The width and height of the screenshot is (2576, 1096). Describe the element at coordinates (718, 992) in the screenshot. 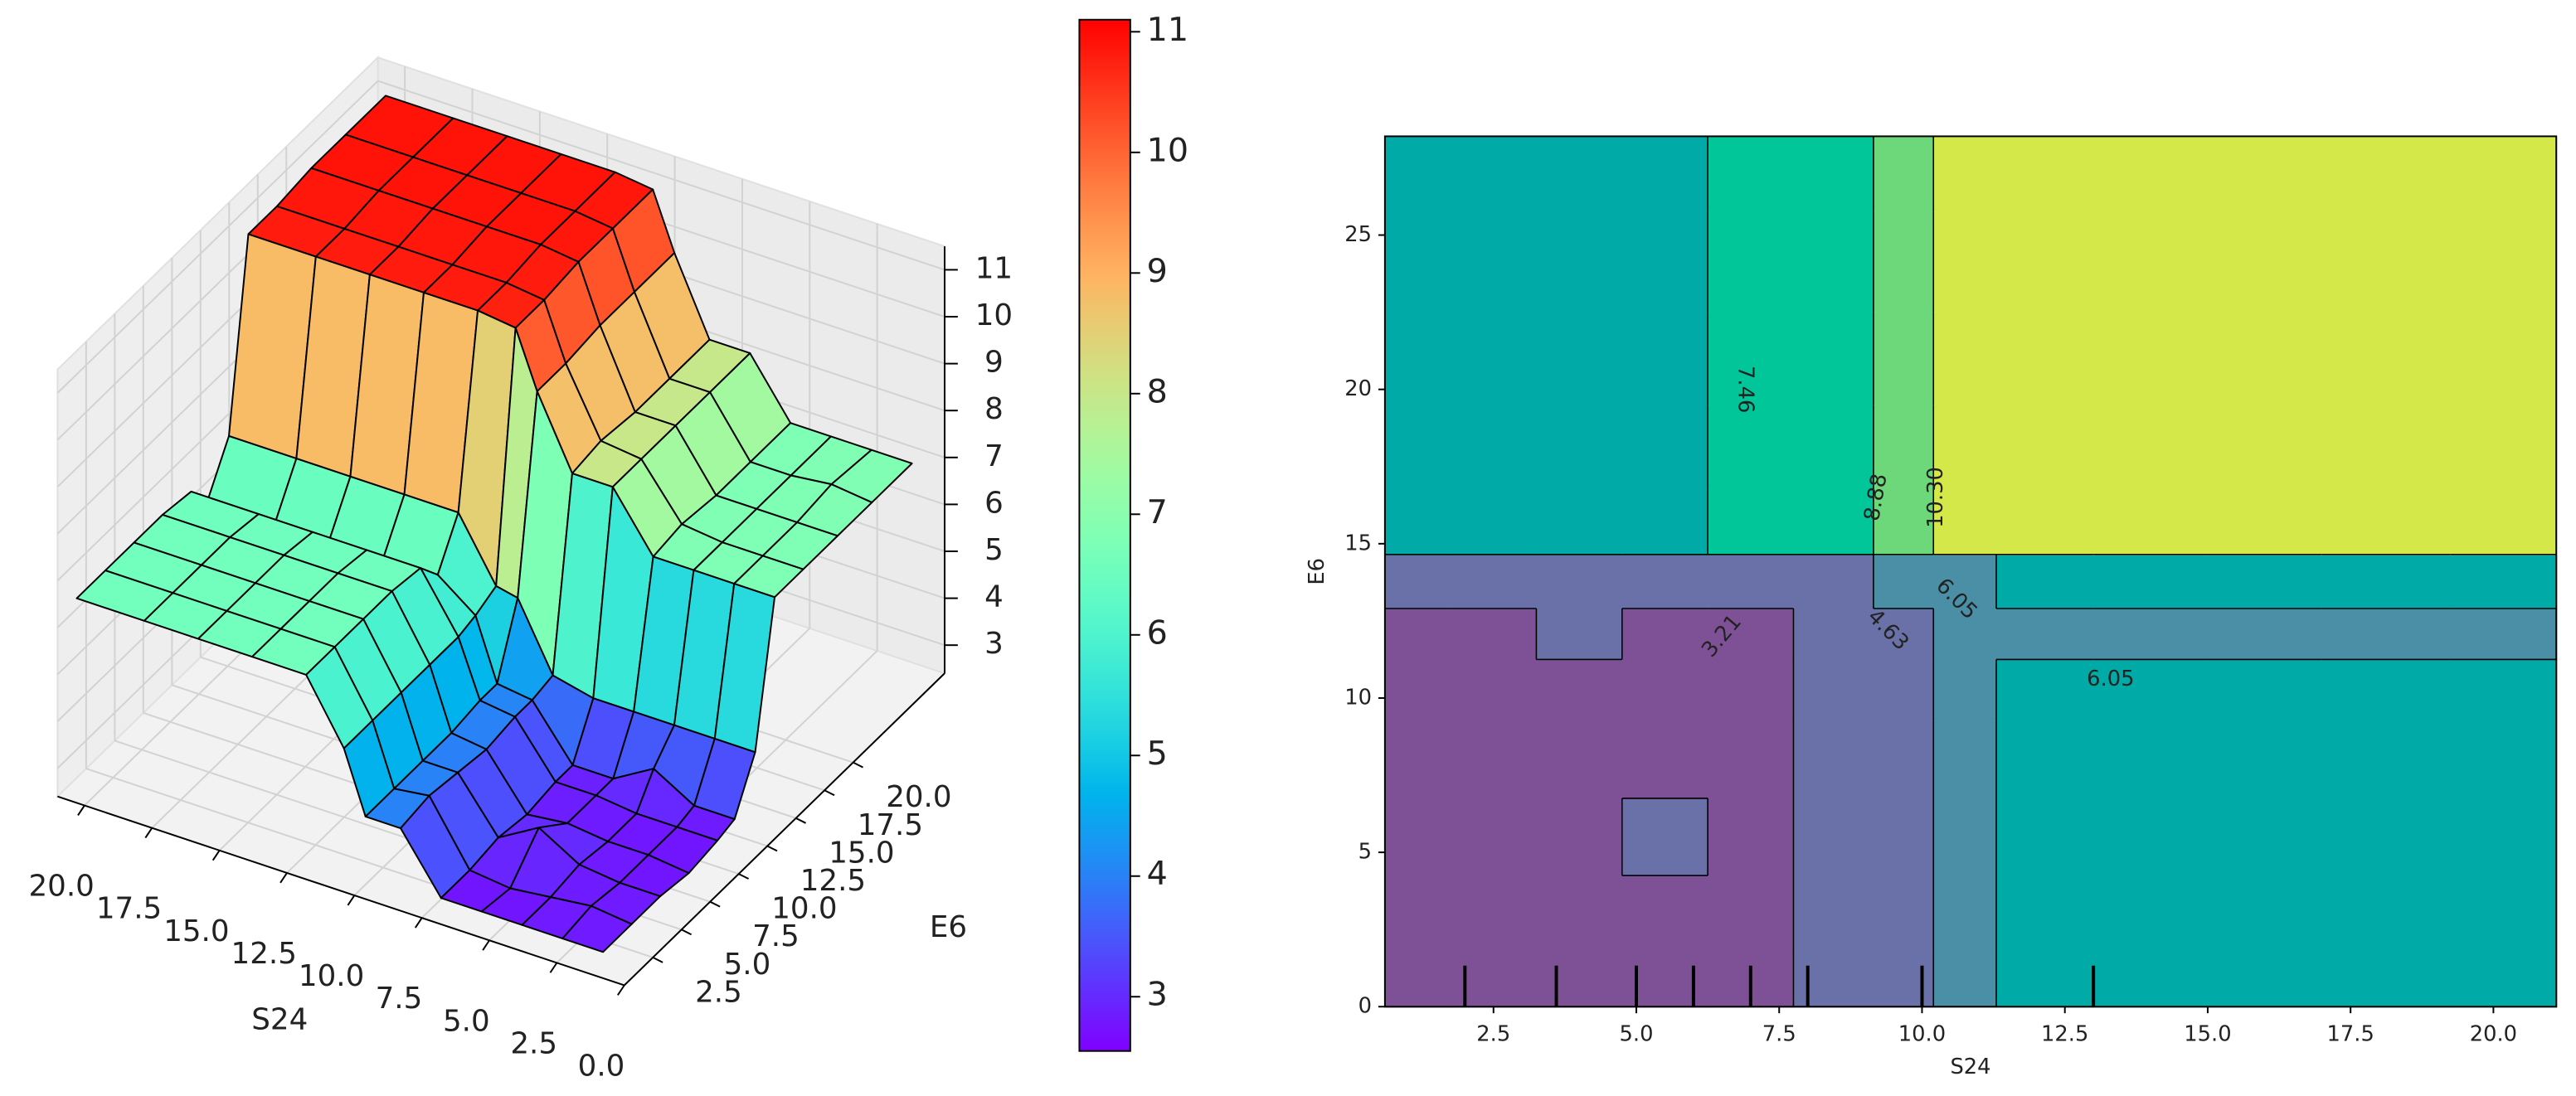

I see `y-tick-label: 2.5` at that location.